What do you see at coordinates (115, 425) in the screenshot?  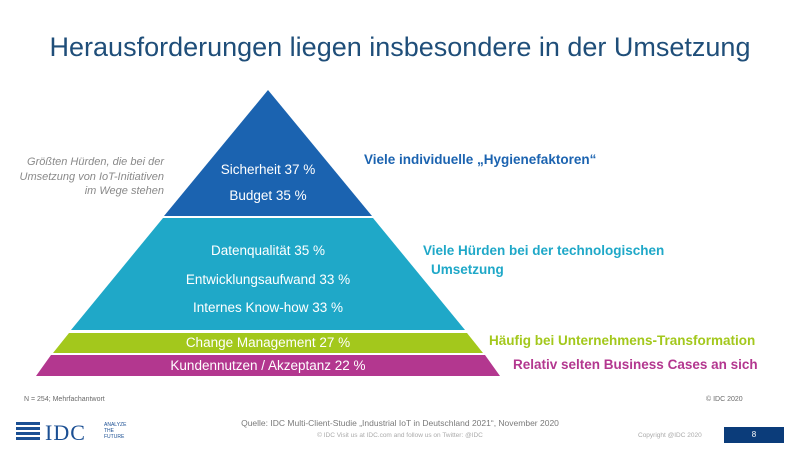 I see `logo-tagline-1: ANALYZE` at bounding box center [115, 425].